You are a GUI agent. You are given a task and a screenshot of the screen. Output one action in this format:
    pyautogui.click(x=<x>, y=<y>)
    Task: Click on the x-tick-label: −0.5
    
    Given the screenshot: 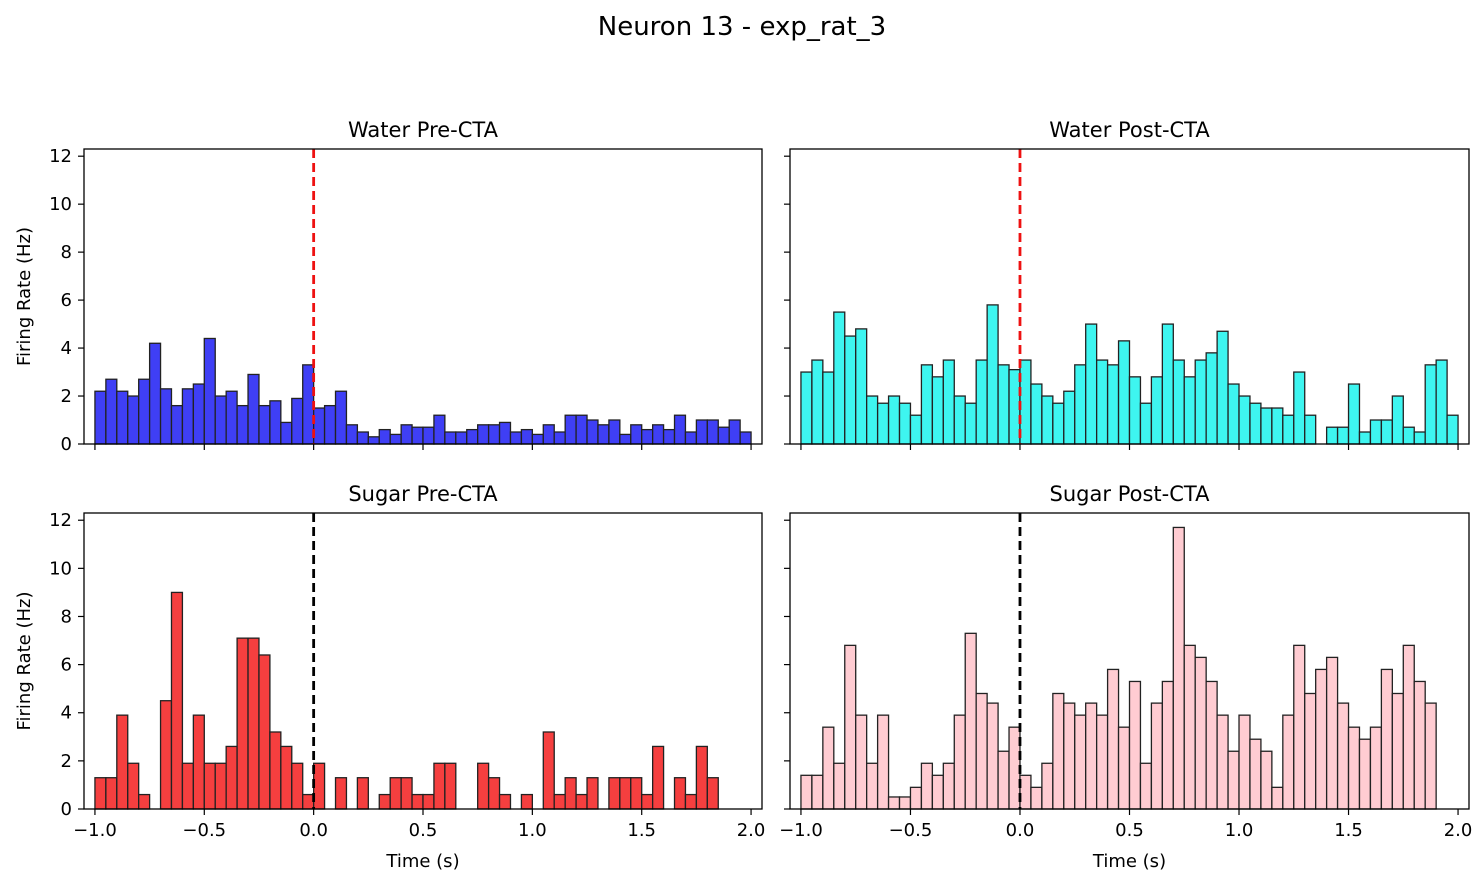 What is the action you would take?
    pyautogui.click(x=911, y=830)
    